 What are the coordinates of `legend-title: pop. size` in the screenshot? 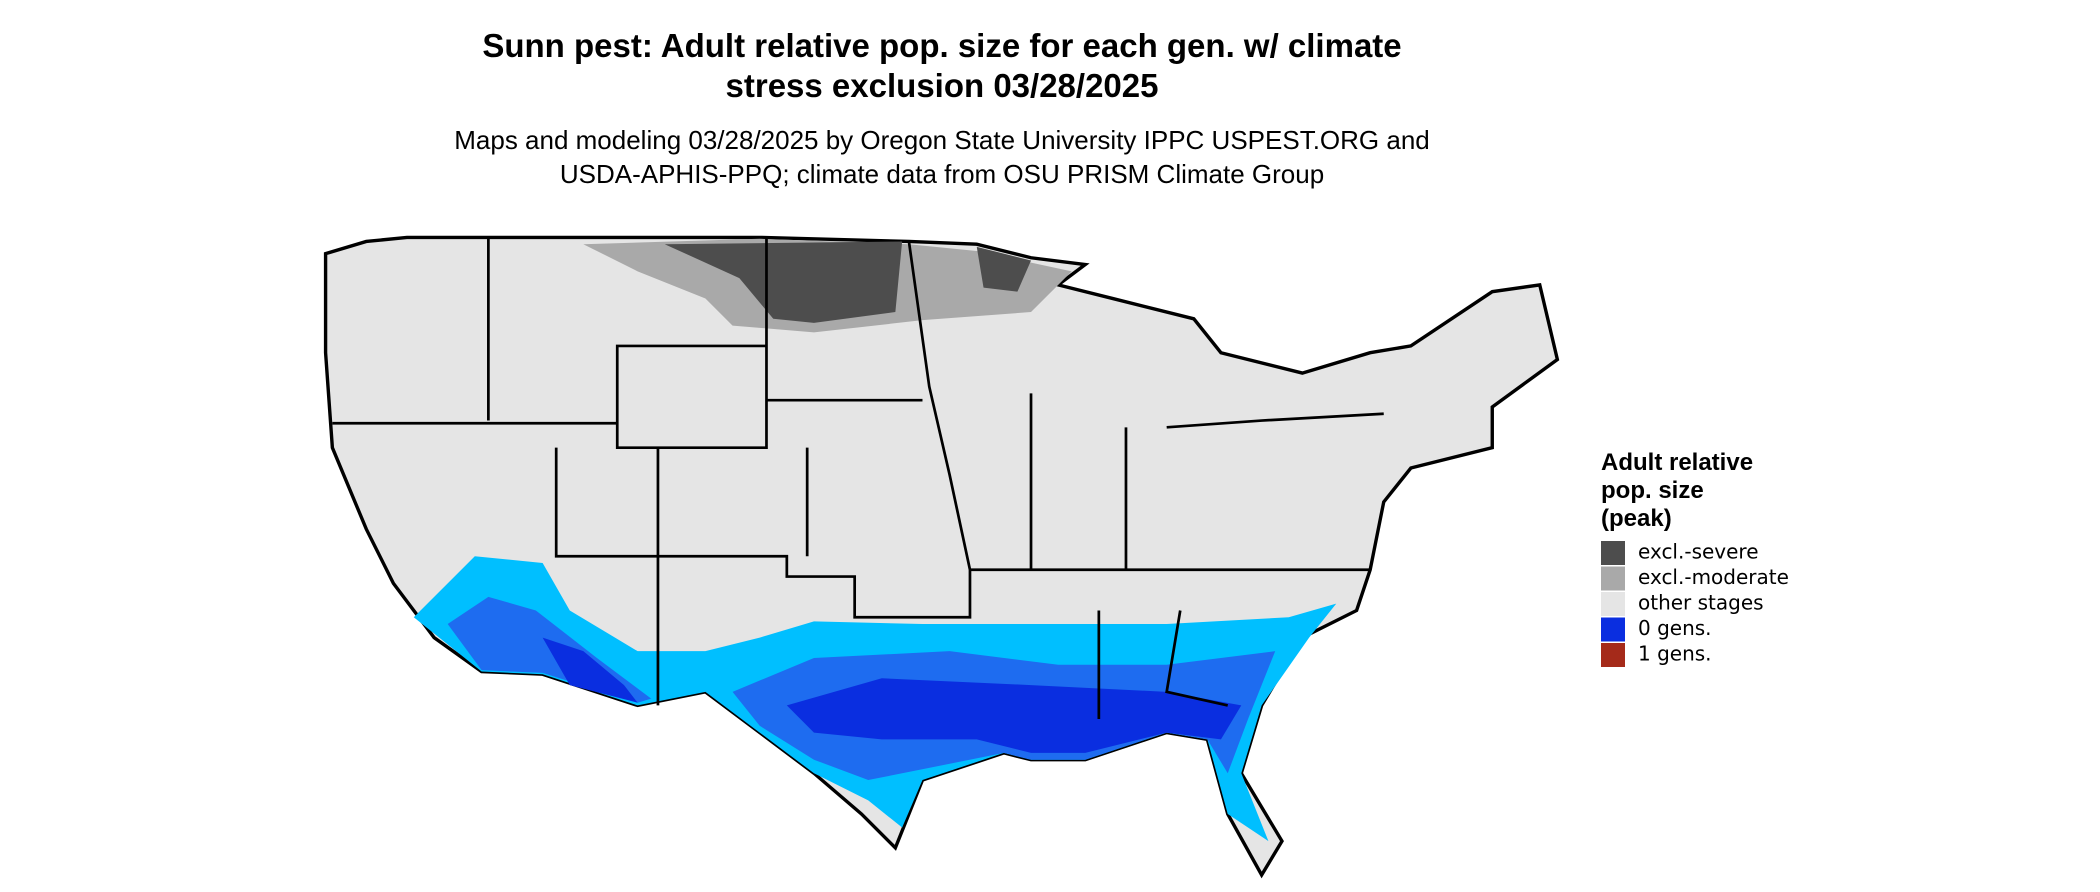 It's located at (1652, 490).